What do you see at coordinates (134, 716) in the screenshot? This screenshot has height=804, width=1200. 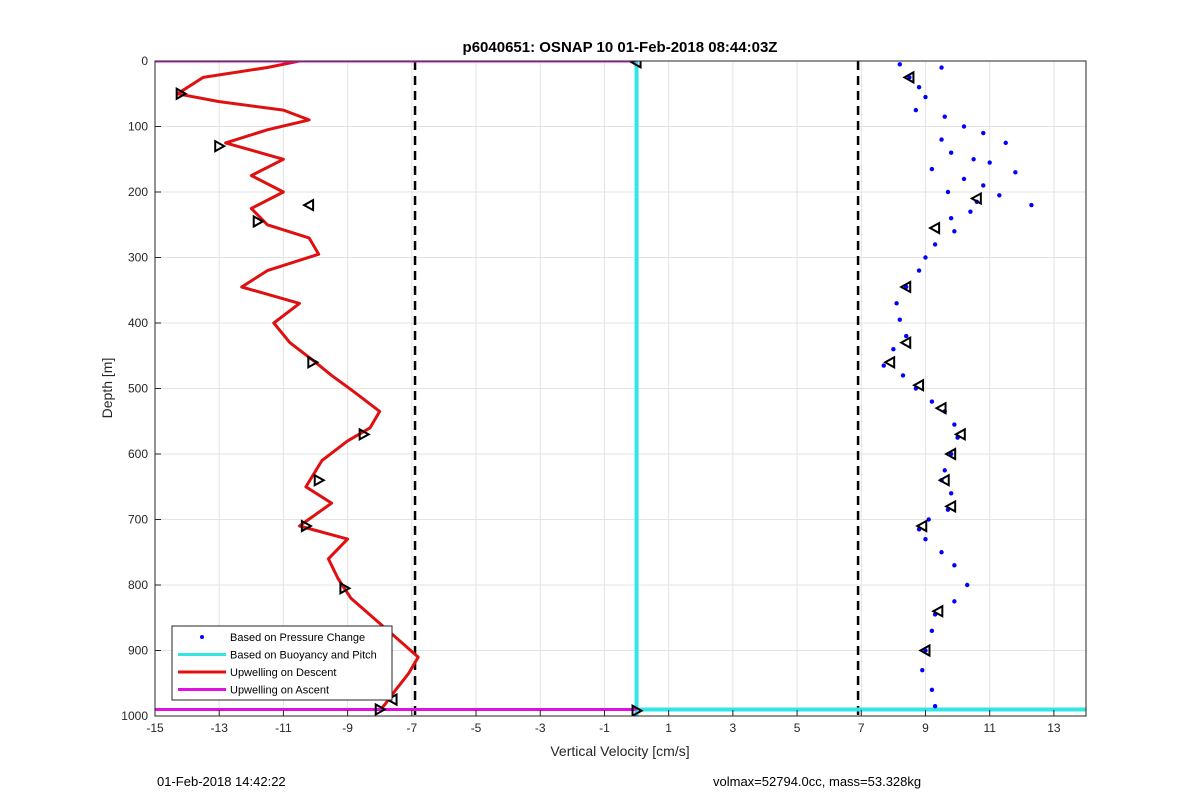 I see `y-tick-label: 1000` at bounding box center [134, 716].